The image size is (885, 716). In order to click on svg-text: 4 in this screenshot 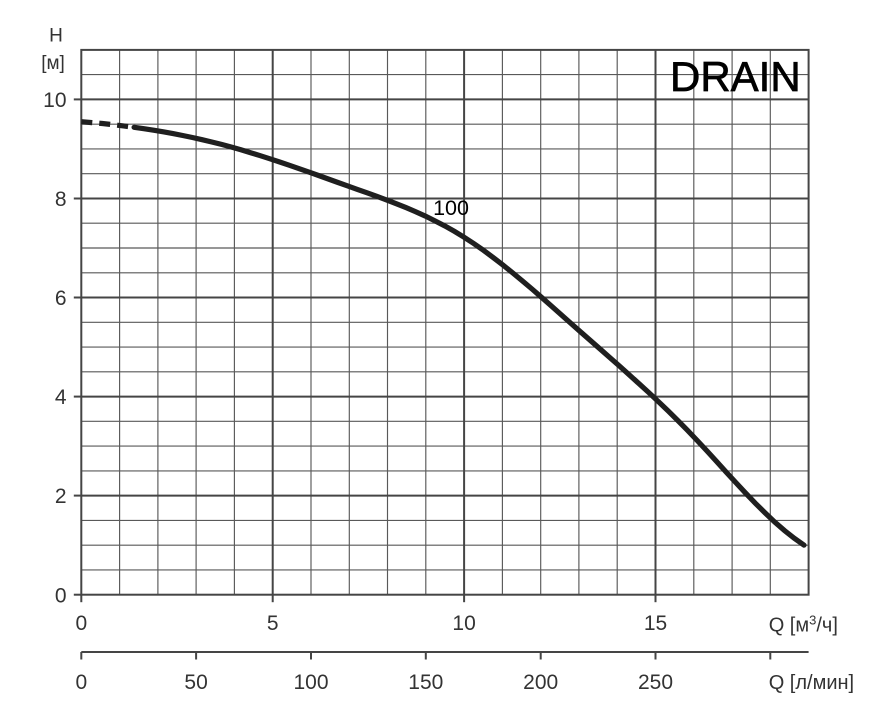, I will do `click(61, 397)`.